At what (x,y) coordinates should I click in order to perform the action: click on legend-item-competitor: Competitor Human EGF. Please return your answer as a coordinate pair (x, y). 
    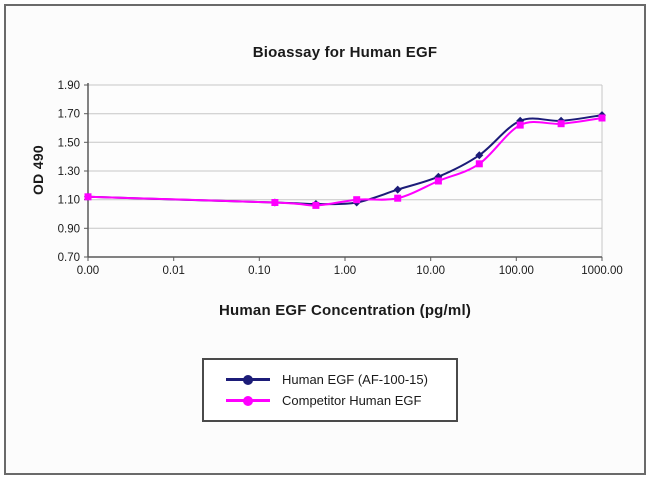
    Looking at the image, I should click on (341, 401).